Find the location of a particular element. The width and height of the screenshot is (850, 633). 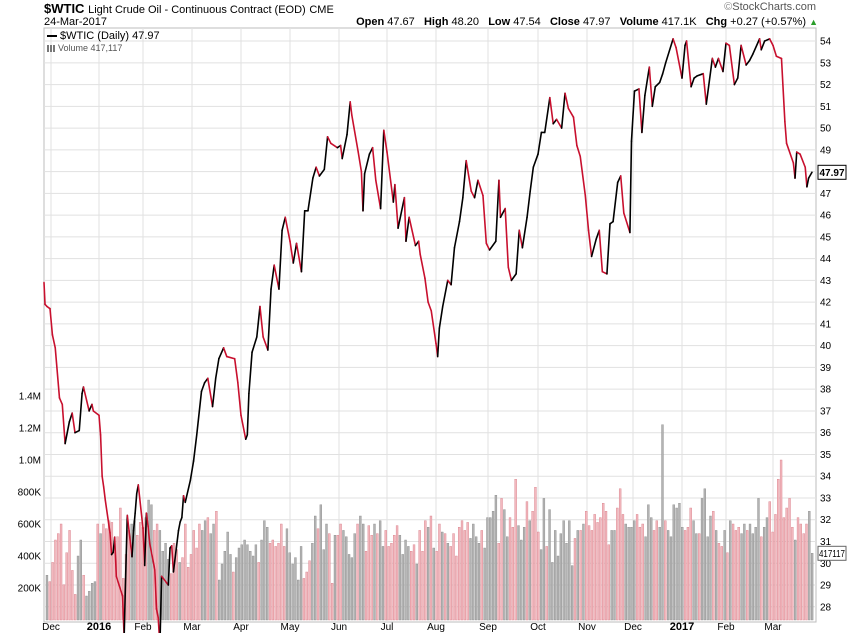

y-tick-label: 32 is located at coordinates (826, 520).